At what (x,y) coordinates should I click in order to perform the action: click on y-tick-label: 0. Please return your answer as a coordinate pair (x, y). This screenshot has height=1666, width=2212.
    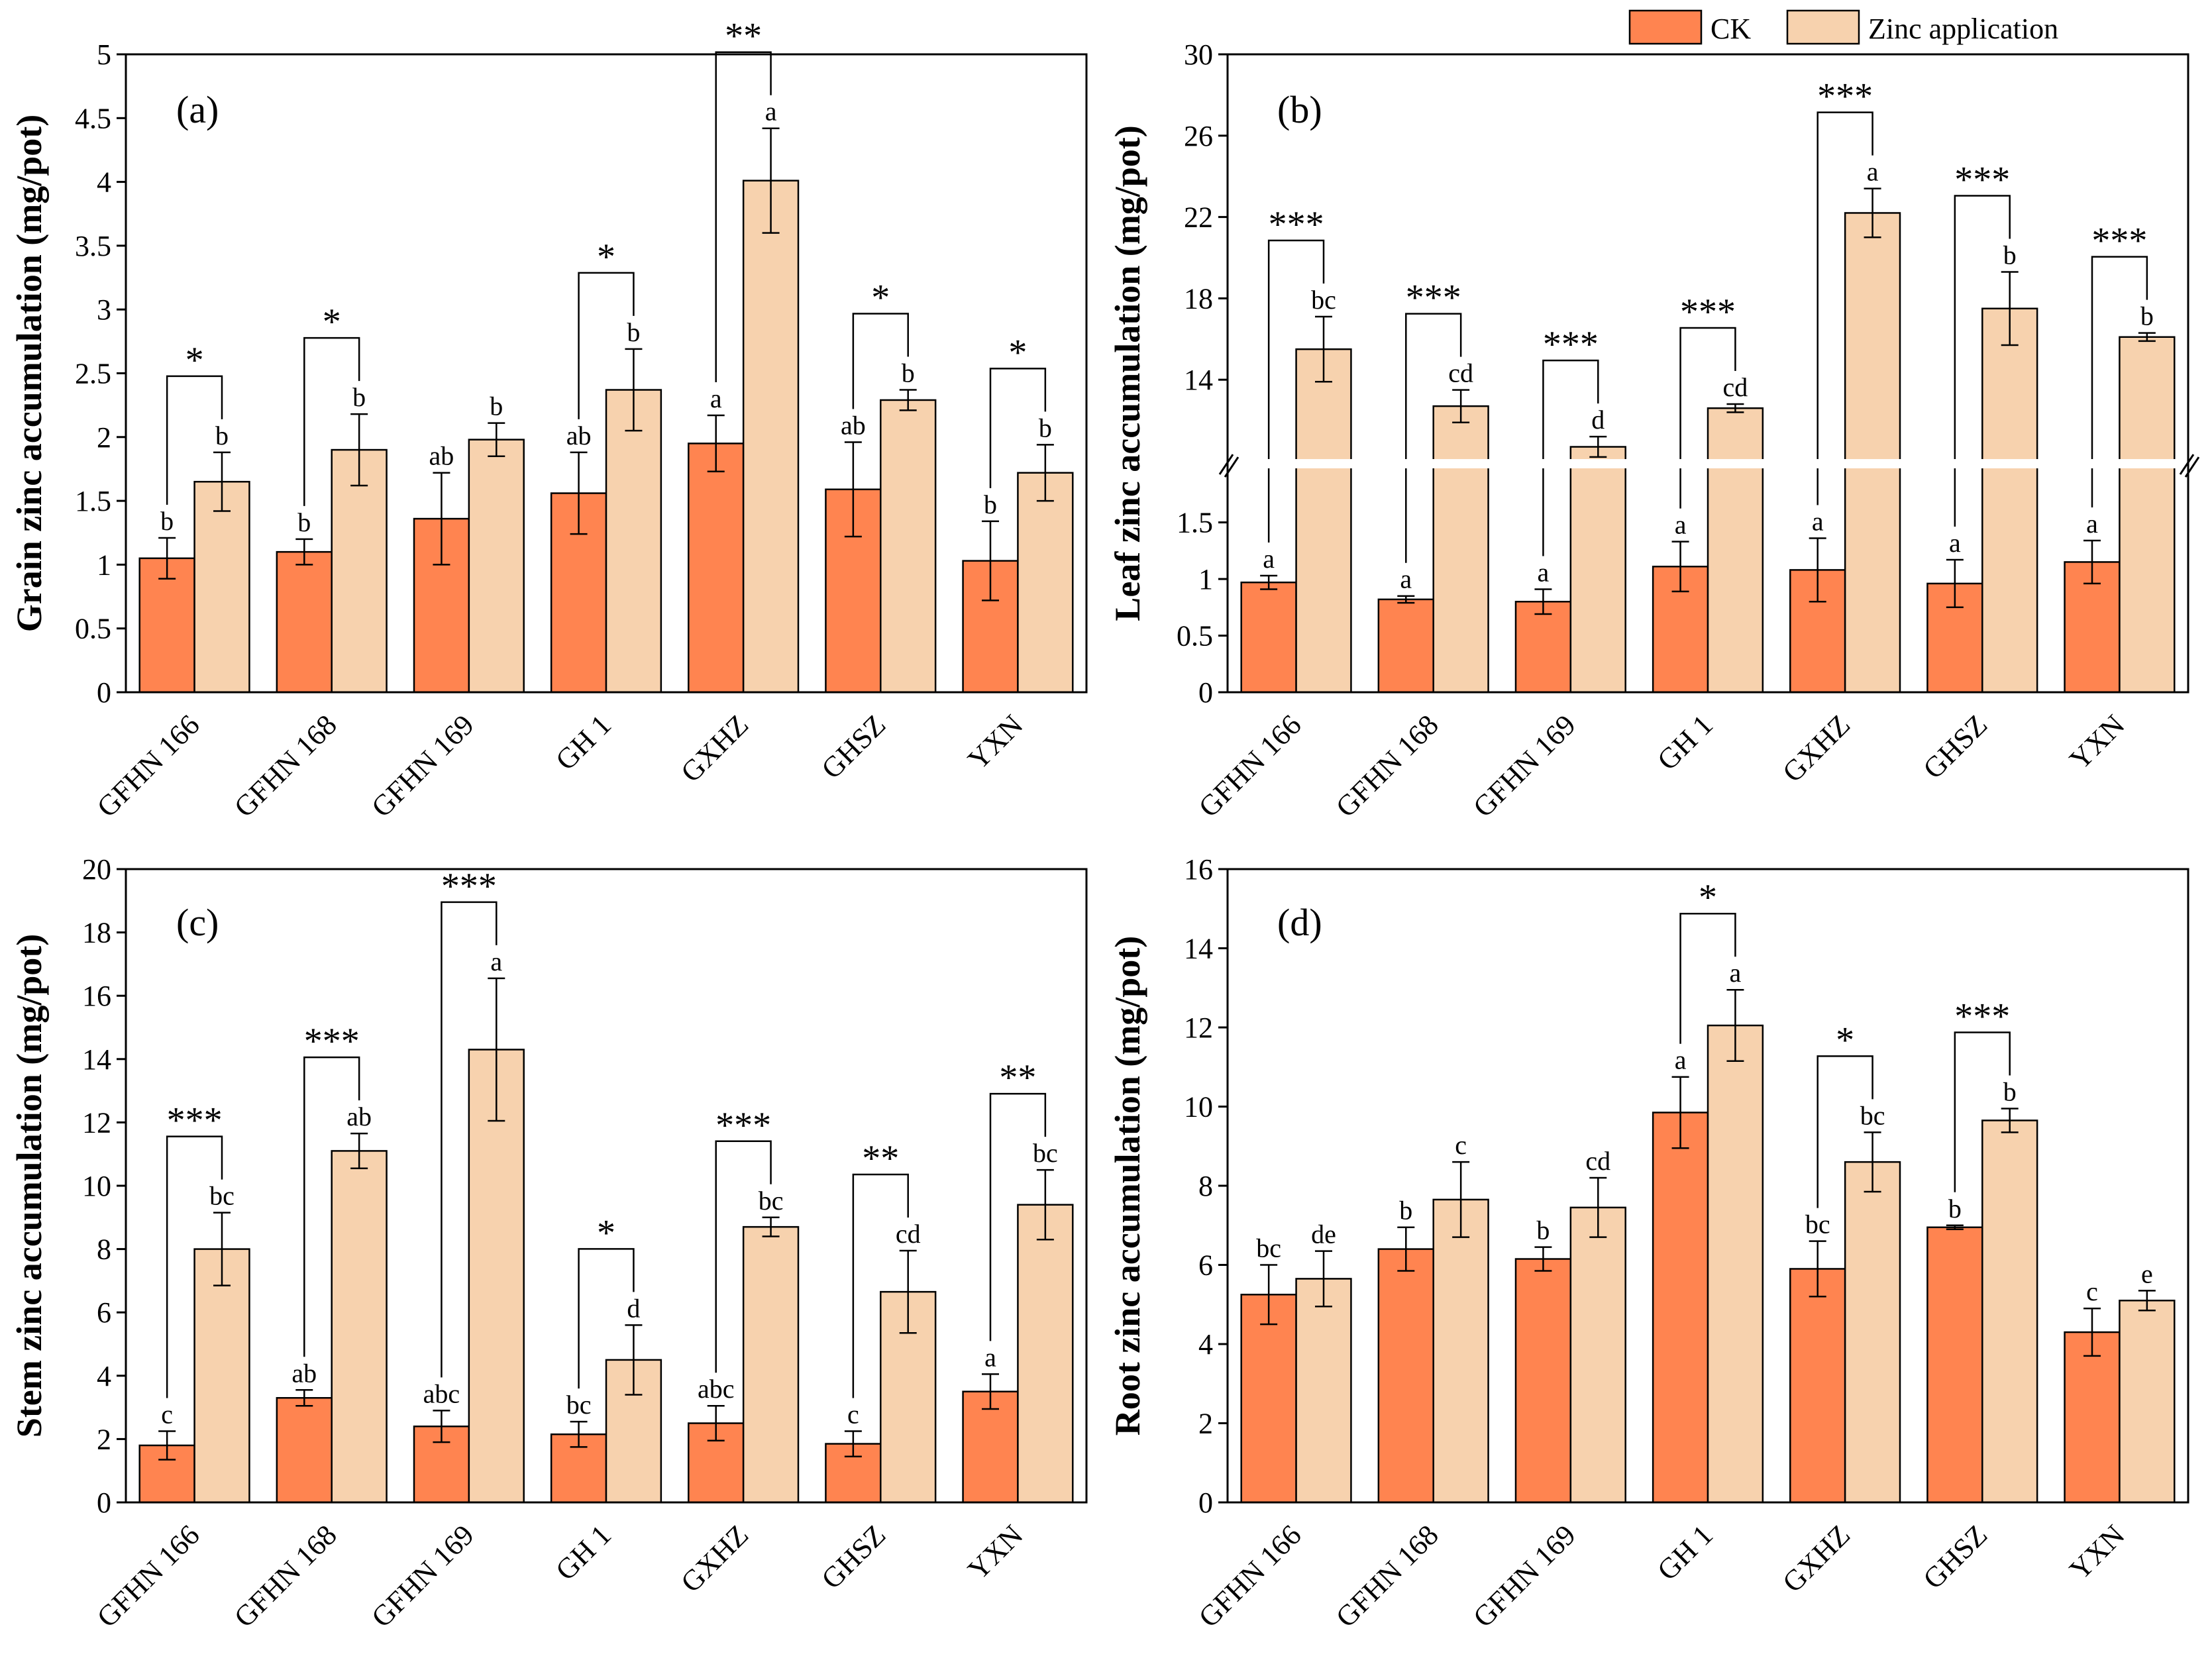
    Looking at the image, I should click on (104, 1503).